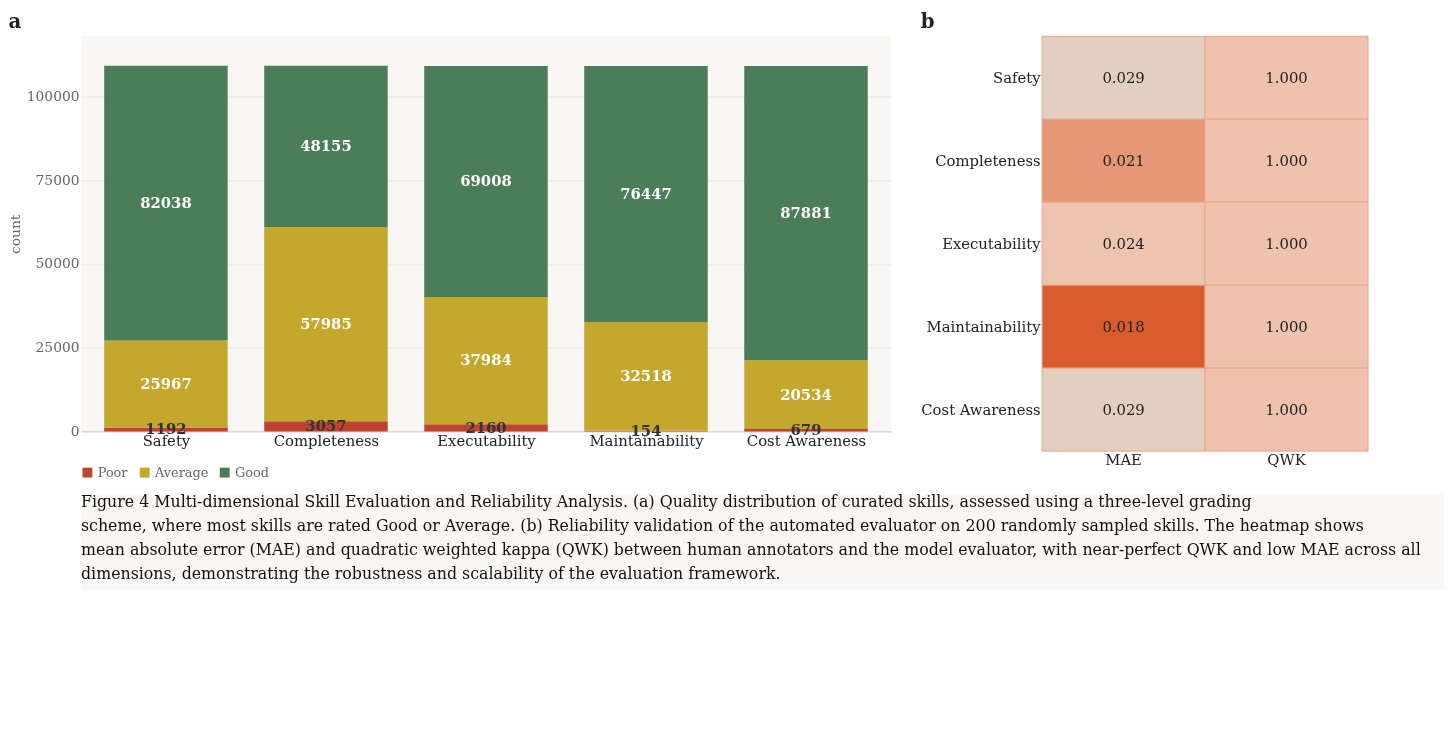  What do you see at coordinates (113, 472) in the screenshot?
I see `legend-label: Poor` at bounding box center [113, 472].